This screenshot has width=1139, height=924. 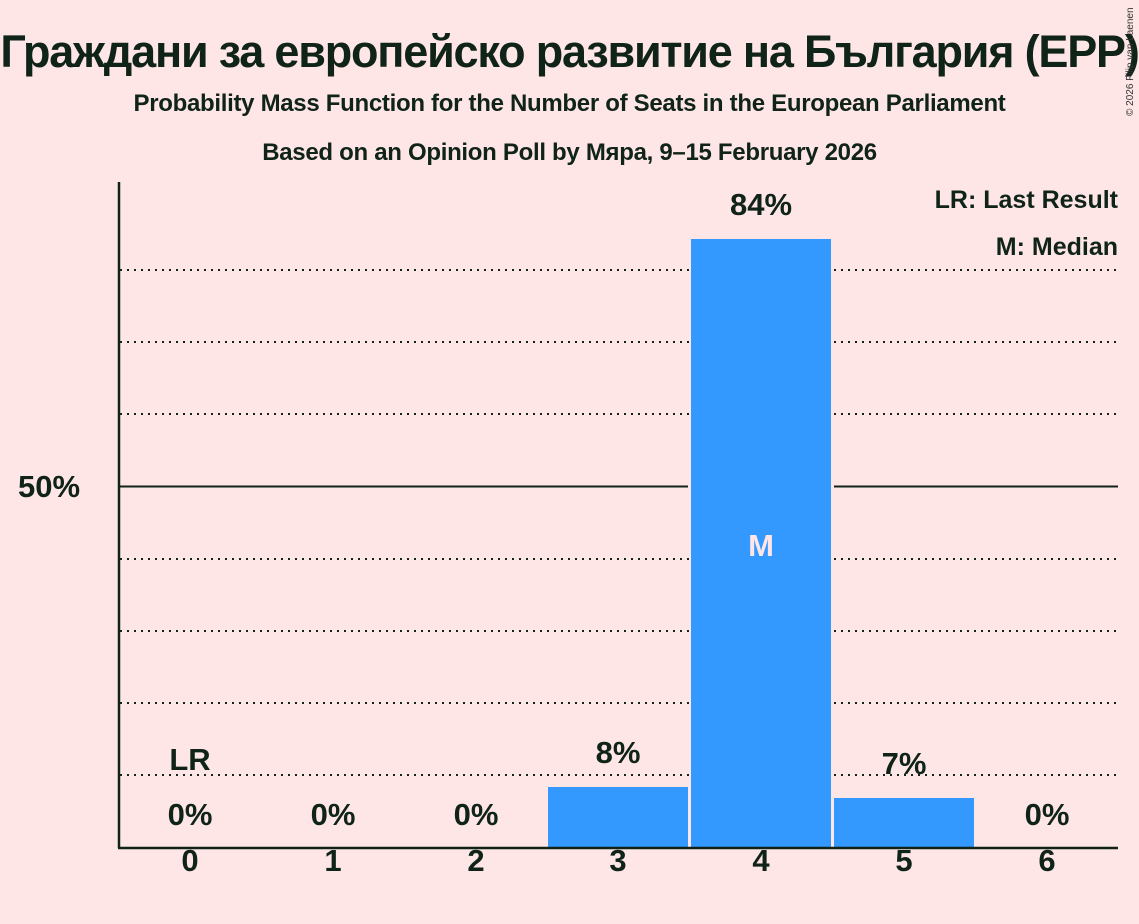 What do you see at coordinates (49, 486) in the screenshot?
I see `y-tick-50: 50%` at bounding box center [49, 486].